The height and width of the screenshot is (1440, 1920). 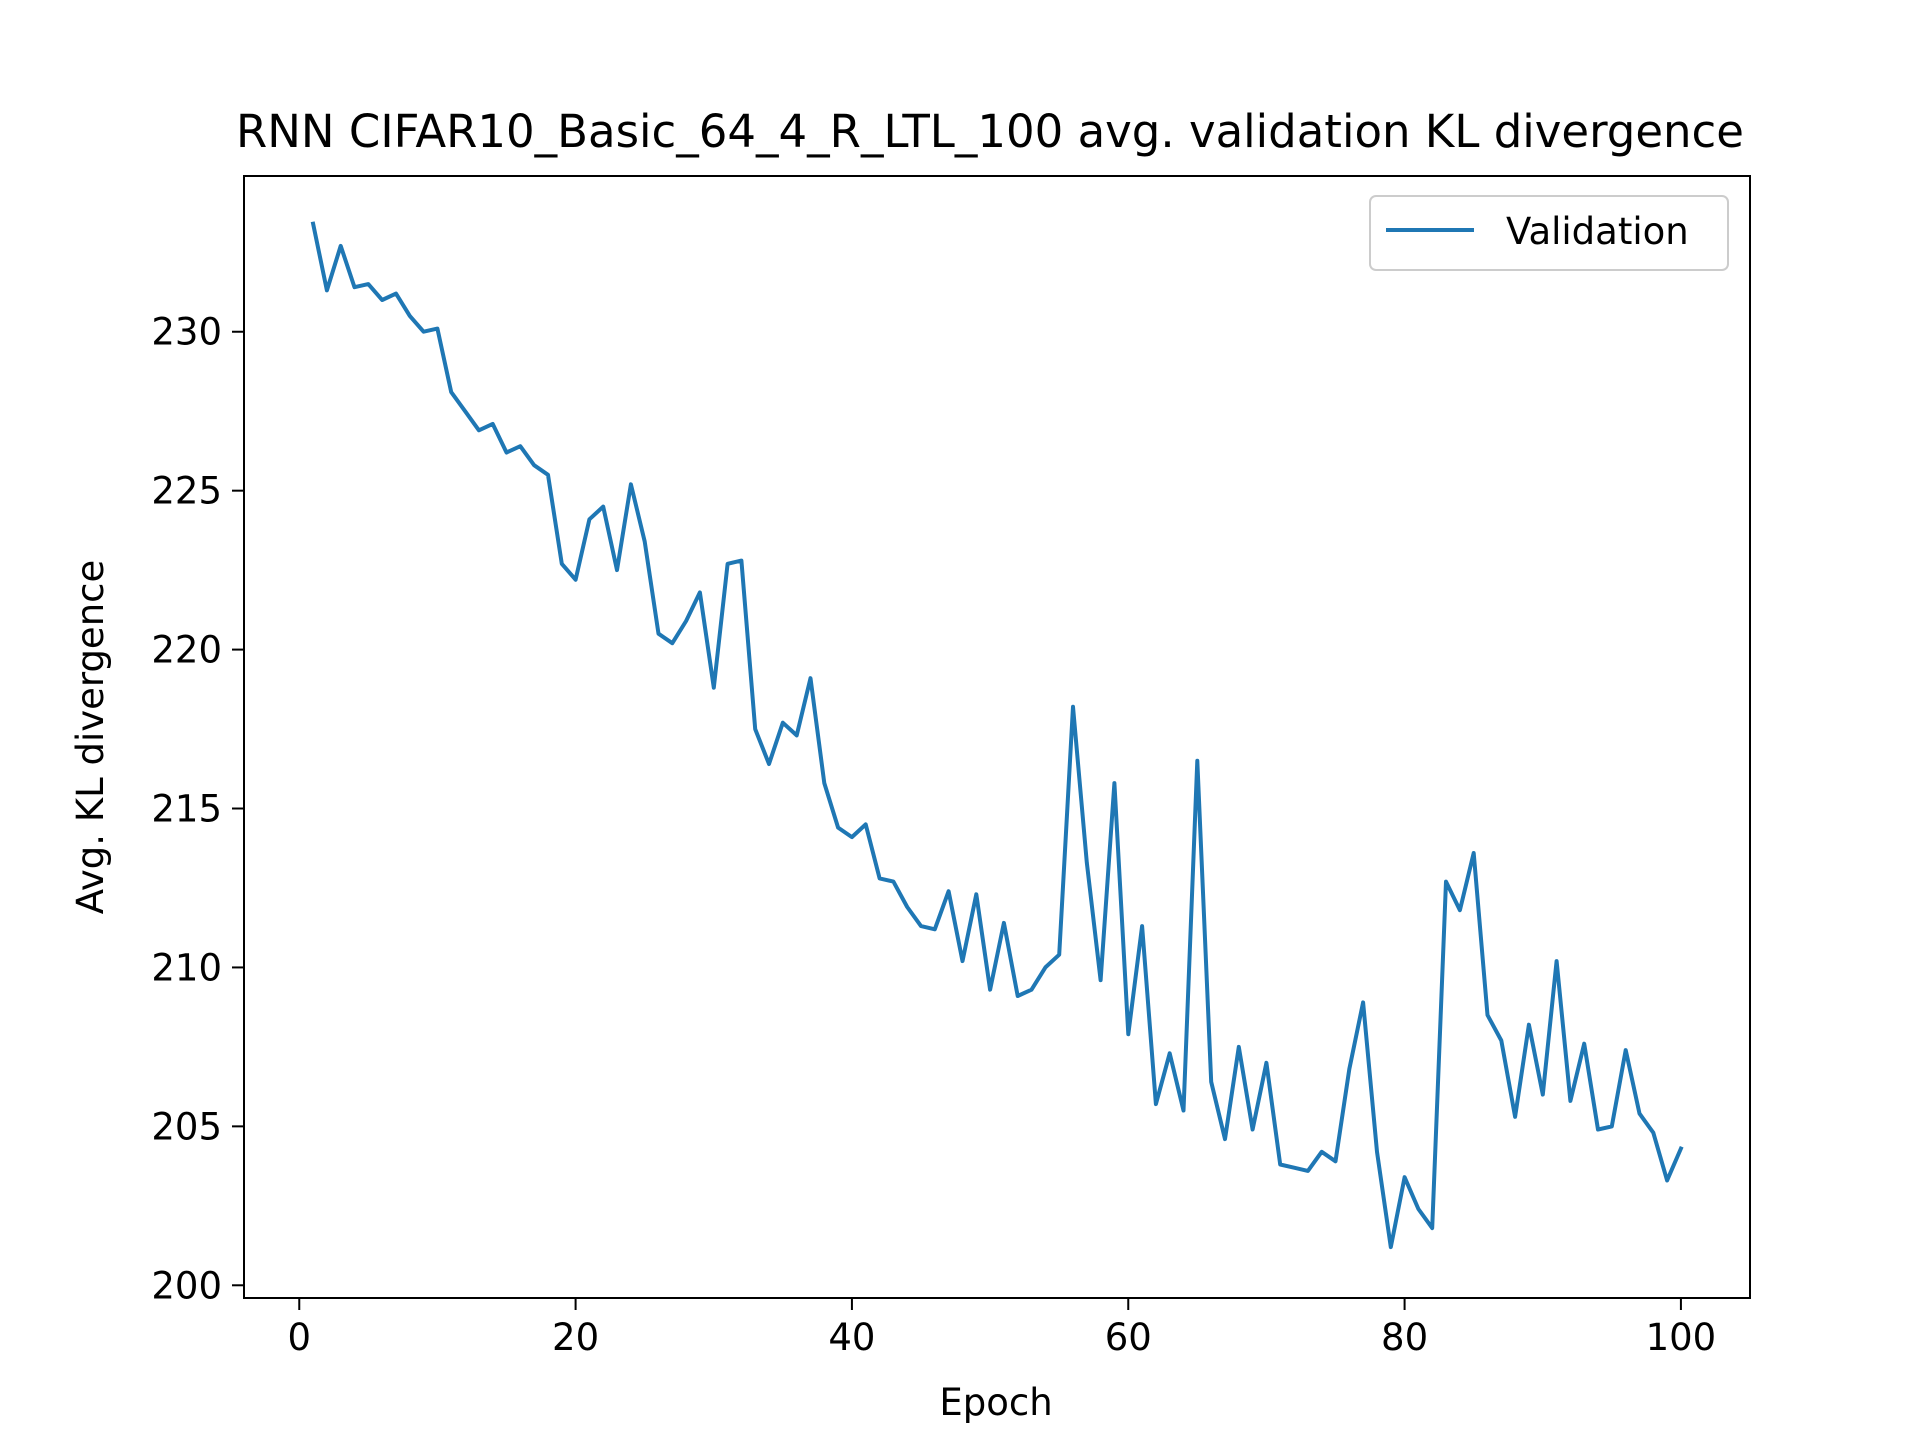 What do you see at coordinates (186, 332) in the screenshot?
I see `y-tick-label: 230` at bounding box center [186, 332].